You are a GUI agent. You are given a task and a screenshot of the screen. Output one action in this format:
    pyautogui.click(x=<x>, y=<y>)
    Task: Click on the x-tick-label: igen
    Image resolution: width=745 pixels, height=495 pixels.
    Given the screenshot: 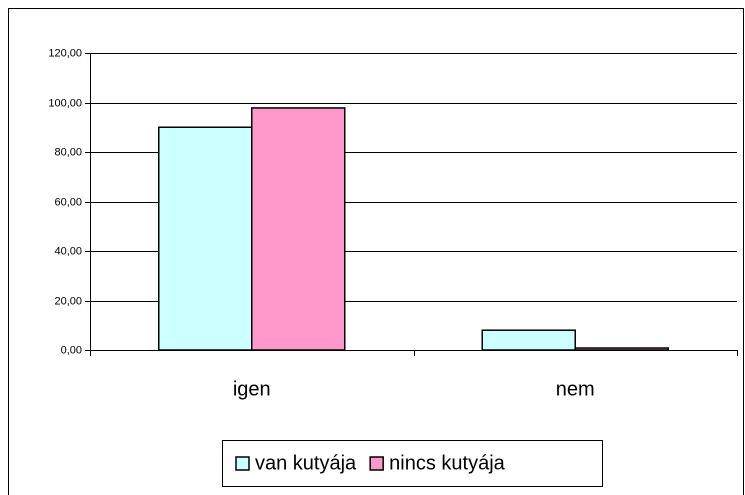 What is the action you would take?
    pyautogui.click(x=252, y=389)
    